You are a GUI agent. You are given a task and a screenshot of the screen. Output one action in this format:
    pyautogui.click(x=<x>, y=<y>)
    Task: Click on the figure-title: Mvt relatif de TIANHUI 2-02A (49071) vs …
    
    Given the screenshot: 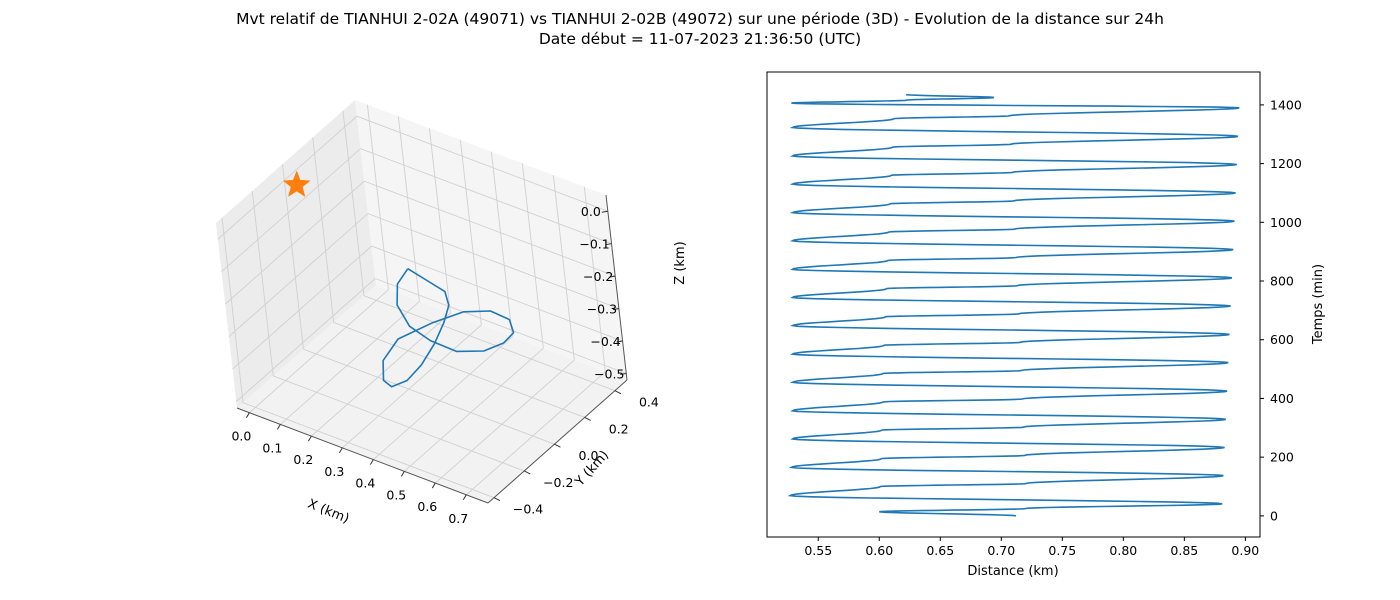 What is the action you would take?
    pyautogui.click(x=700, y=19)
    